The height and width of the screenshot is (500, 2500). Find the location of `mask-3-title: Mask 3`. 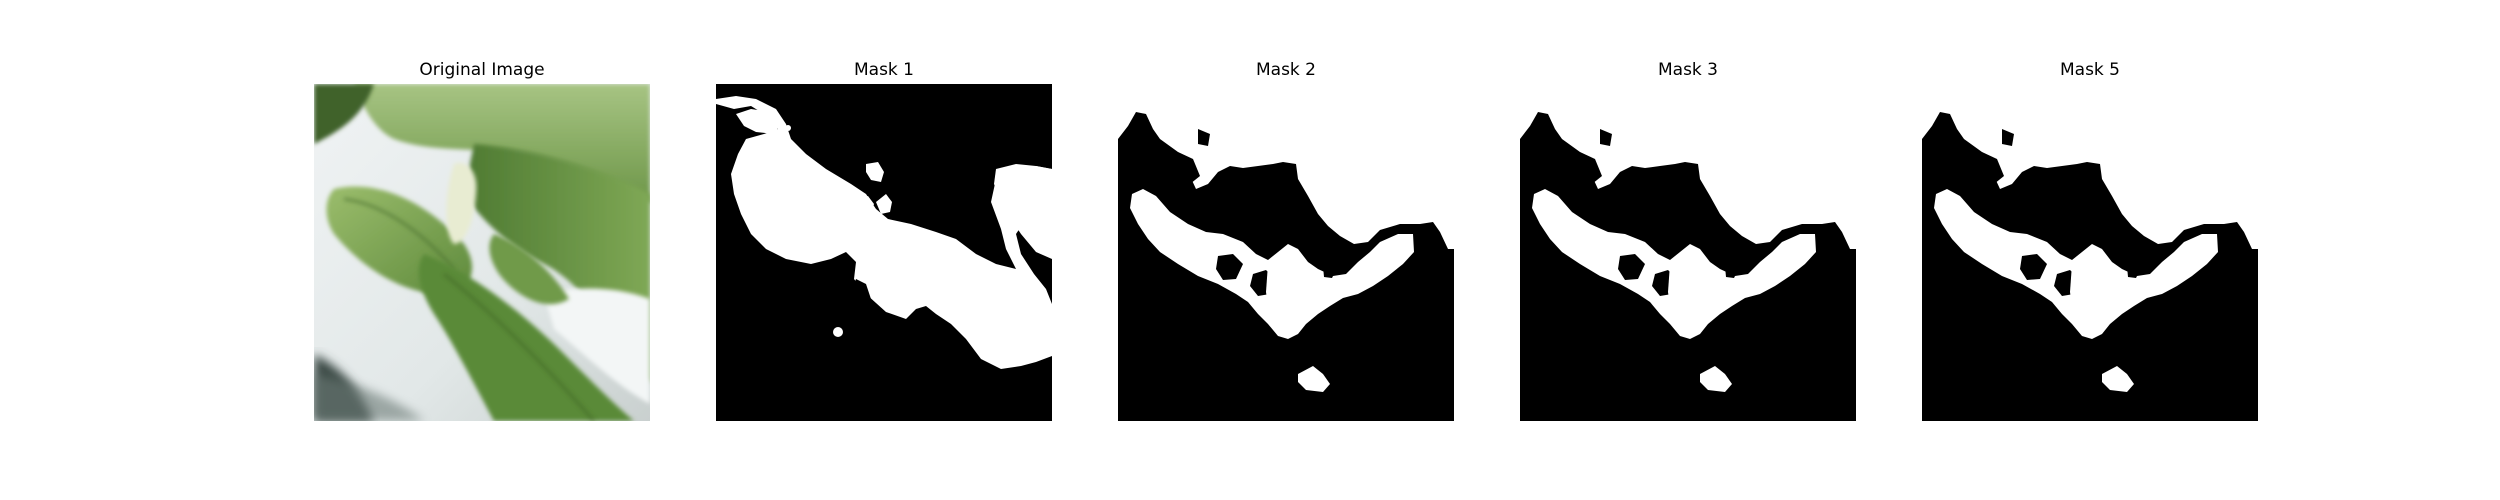

mask-3-title: Mask 3 is located at coordinates (1687, 70).